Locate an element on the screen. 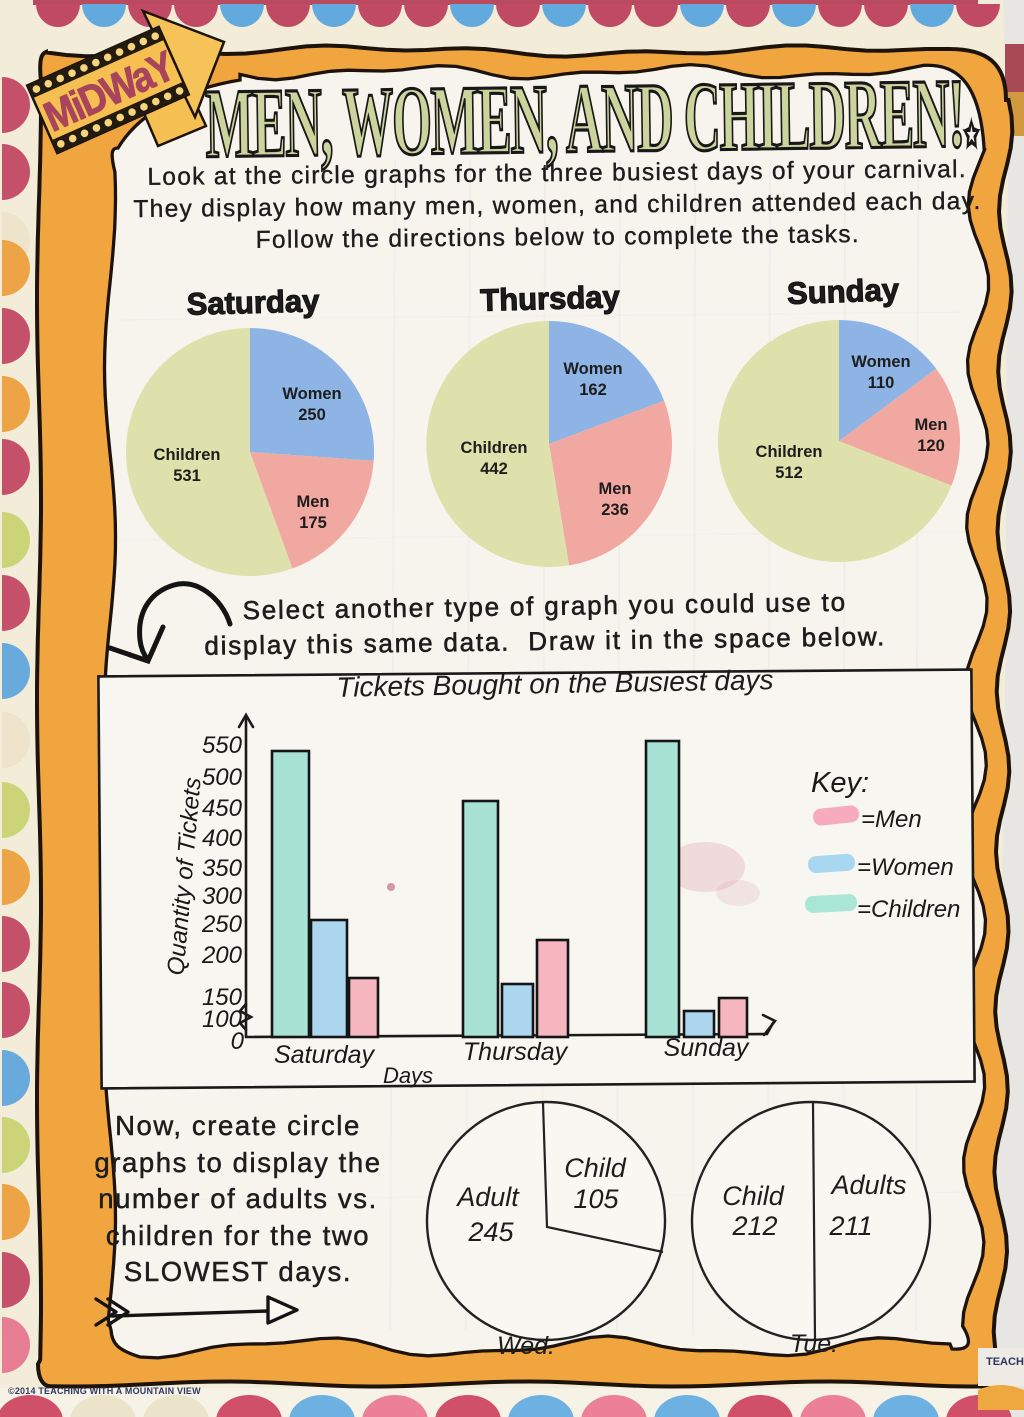 This screenshot has width=1024, height=1417. svg-text: 100 is located at coordinates (222, 1019).